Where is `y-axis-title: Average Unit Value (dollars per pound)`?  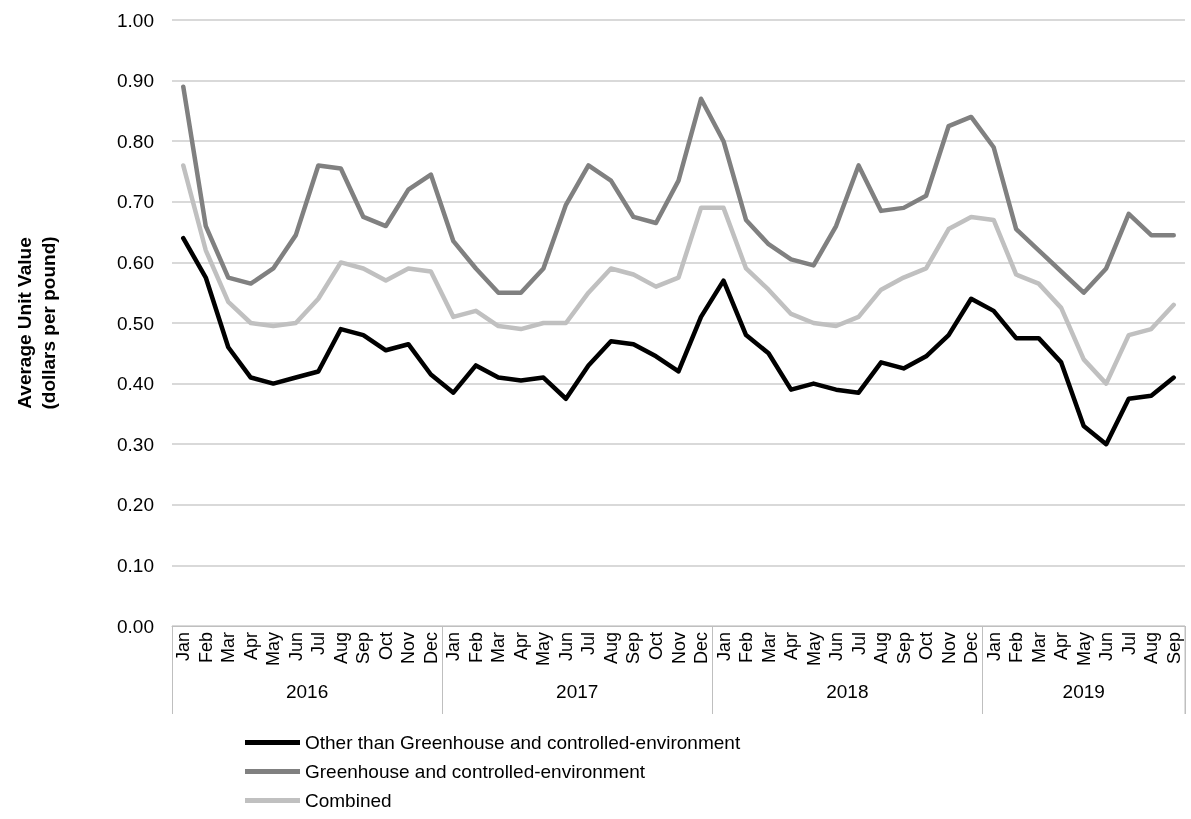 y-axis-title: Average Unit Value (dollars per pound) is located at coordinates (36, 323).